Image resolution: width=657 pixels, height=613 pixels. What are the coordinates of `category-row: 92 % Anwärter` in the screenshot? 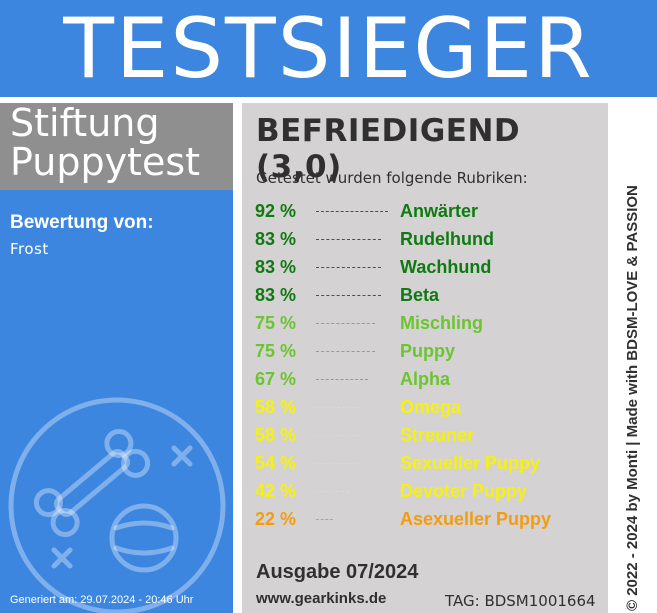 It's located at (425, 211).